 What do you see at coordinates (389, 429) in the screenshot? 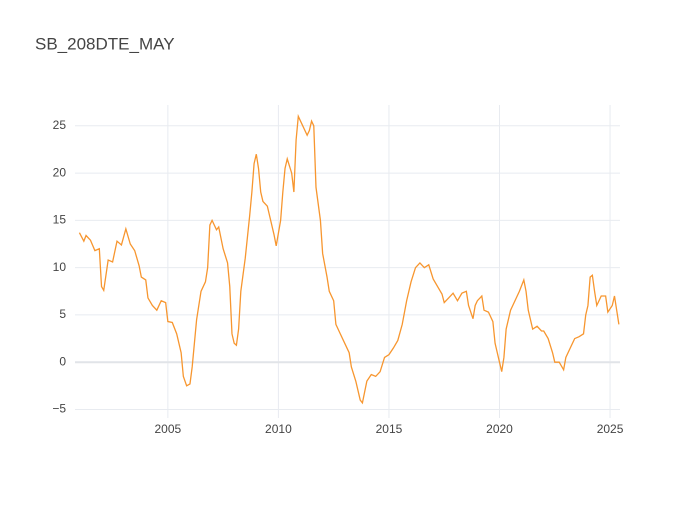
I see `x-tick-label: 2015` at bounding box center [389, 429].